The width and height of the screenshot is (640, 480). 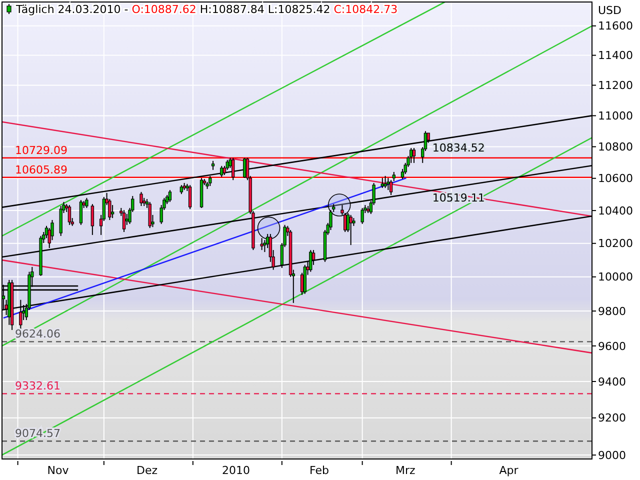 What do you see at coordinates (405, 470) in the screenshot?
I see `x-tick-label: Mrz` at bounding box center [405, 470].